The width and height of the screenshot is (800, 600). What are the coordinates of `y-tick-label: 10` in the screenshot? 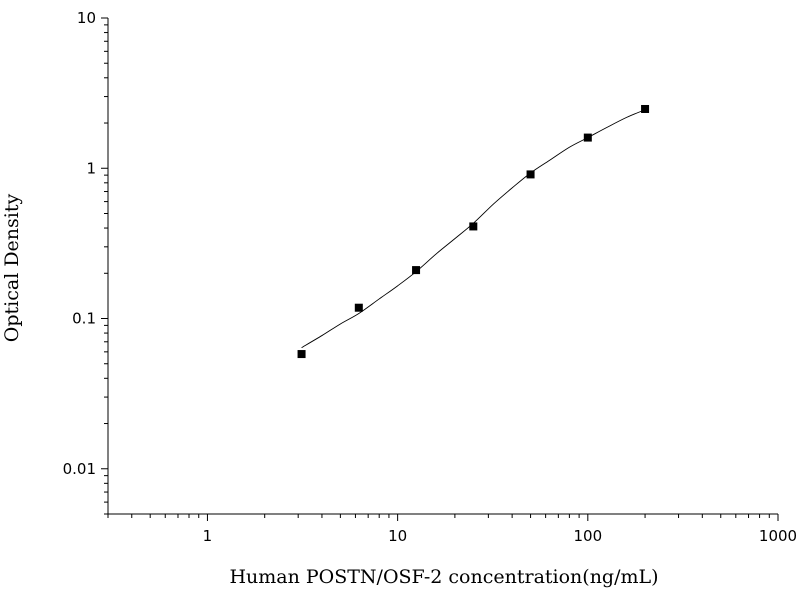 It's located at (86, 18).